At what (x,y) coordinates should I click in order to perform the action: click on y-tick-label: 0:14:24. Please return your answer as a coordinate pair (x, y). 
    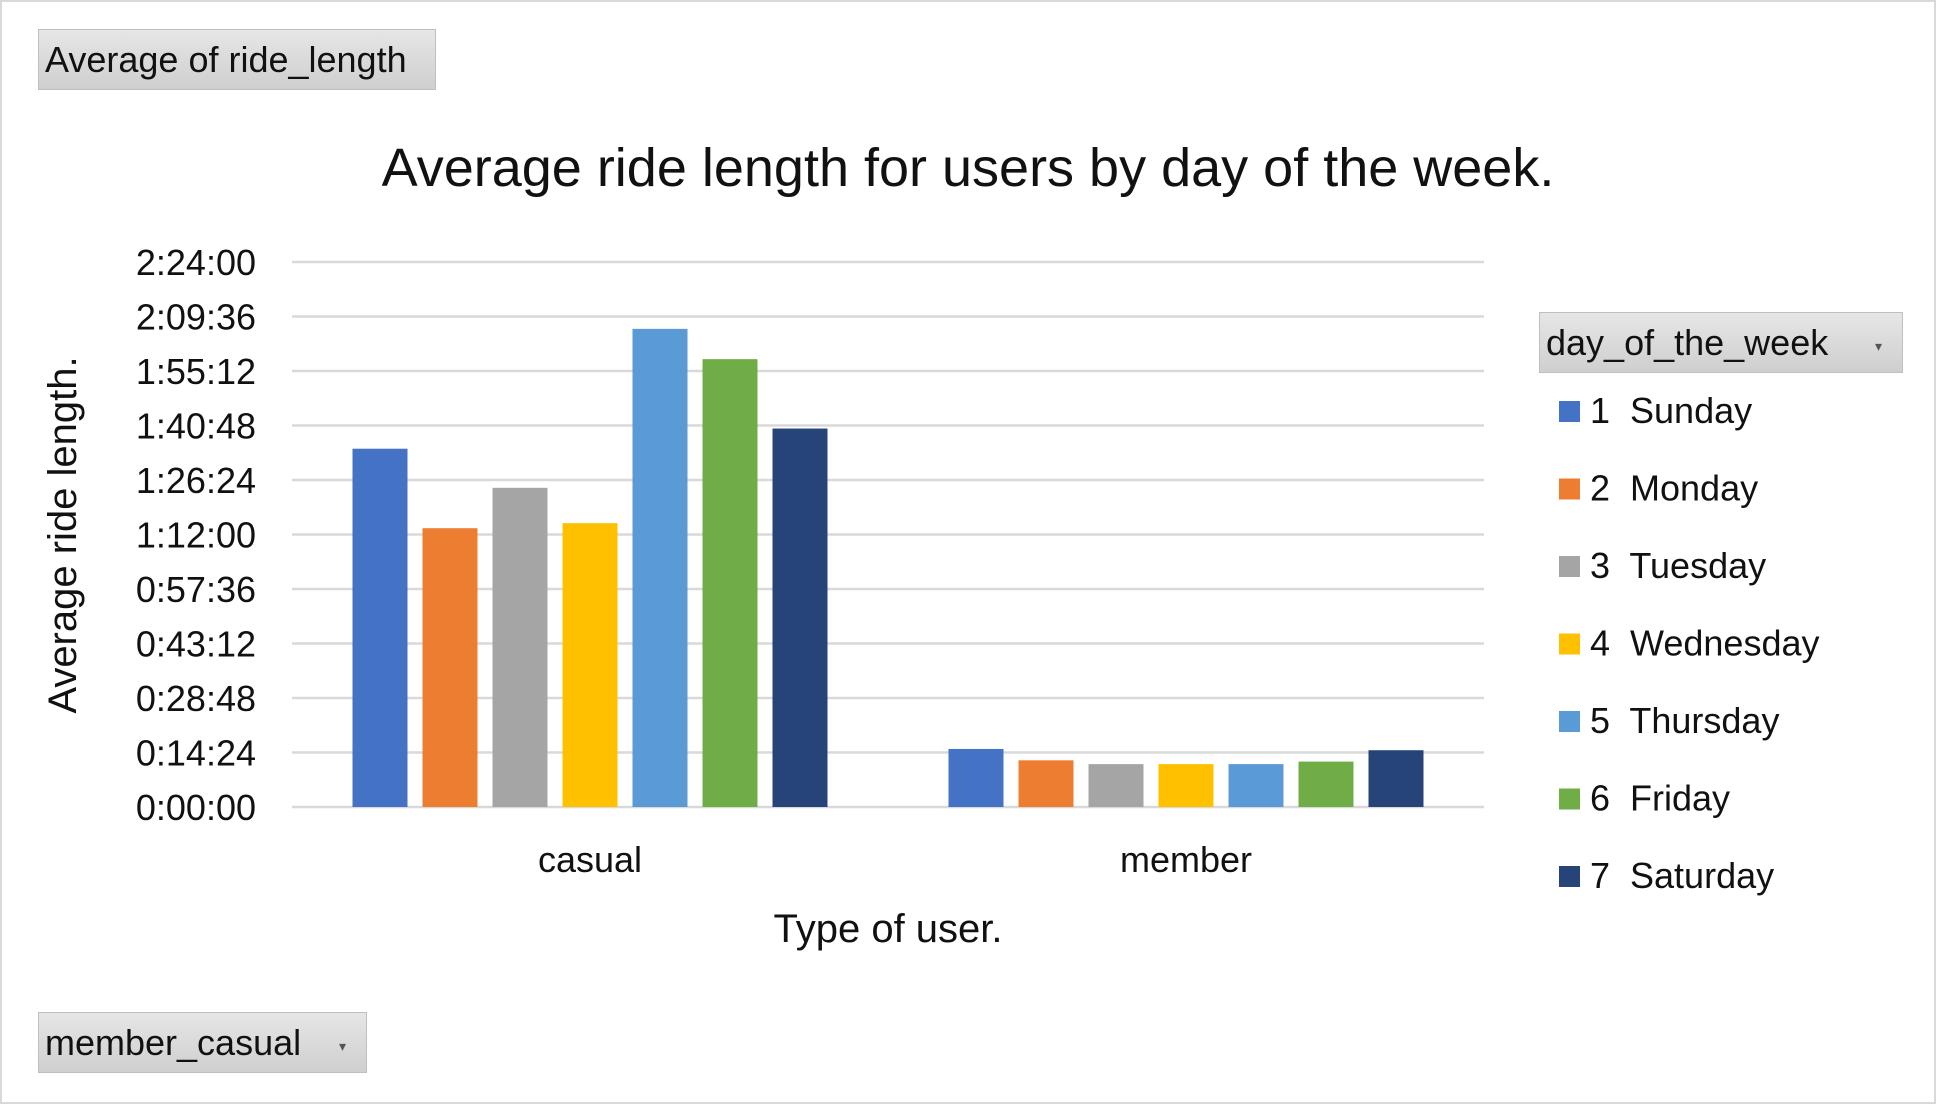
    Looking at the image, I should click on (196, 753).